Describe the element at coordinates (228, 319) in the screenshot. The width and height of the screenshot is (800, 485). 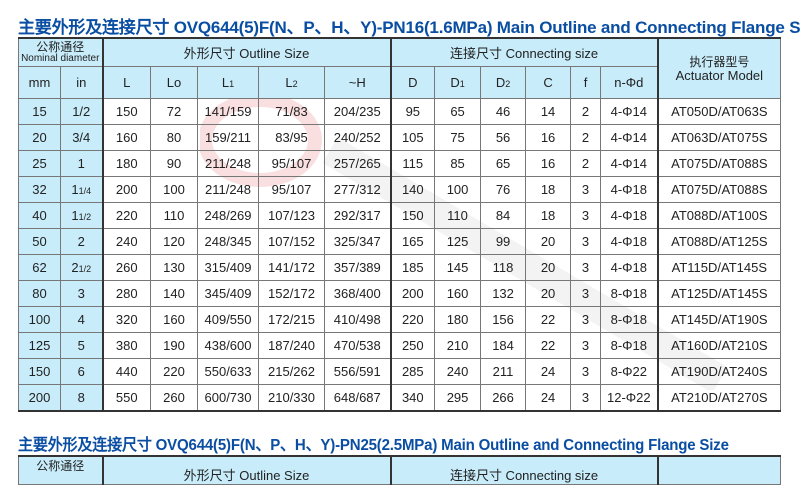
I see `table-cell: 409/550` at that location.